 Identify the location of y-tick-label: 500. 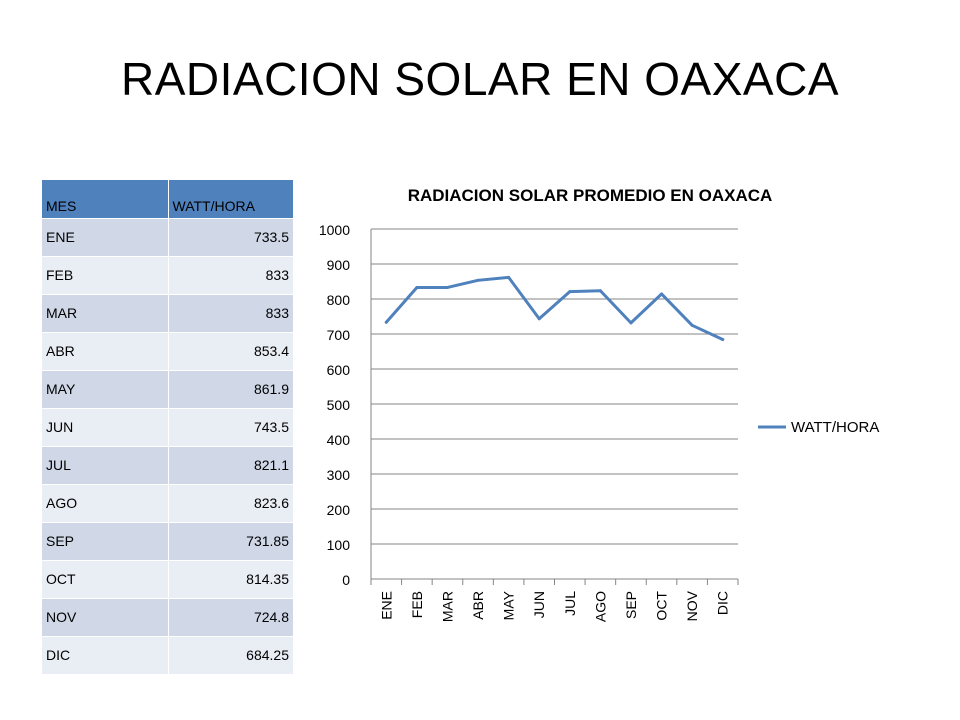
(339, 405).